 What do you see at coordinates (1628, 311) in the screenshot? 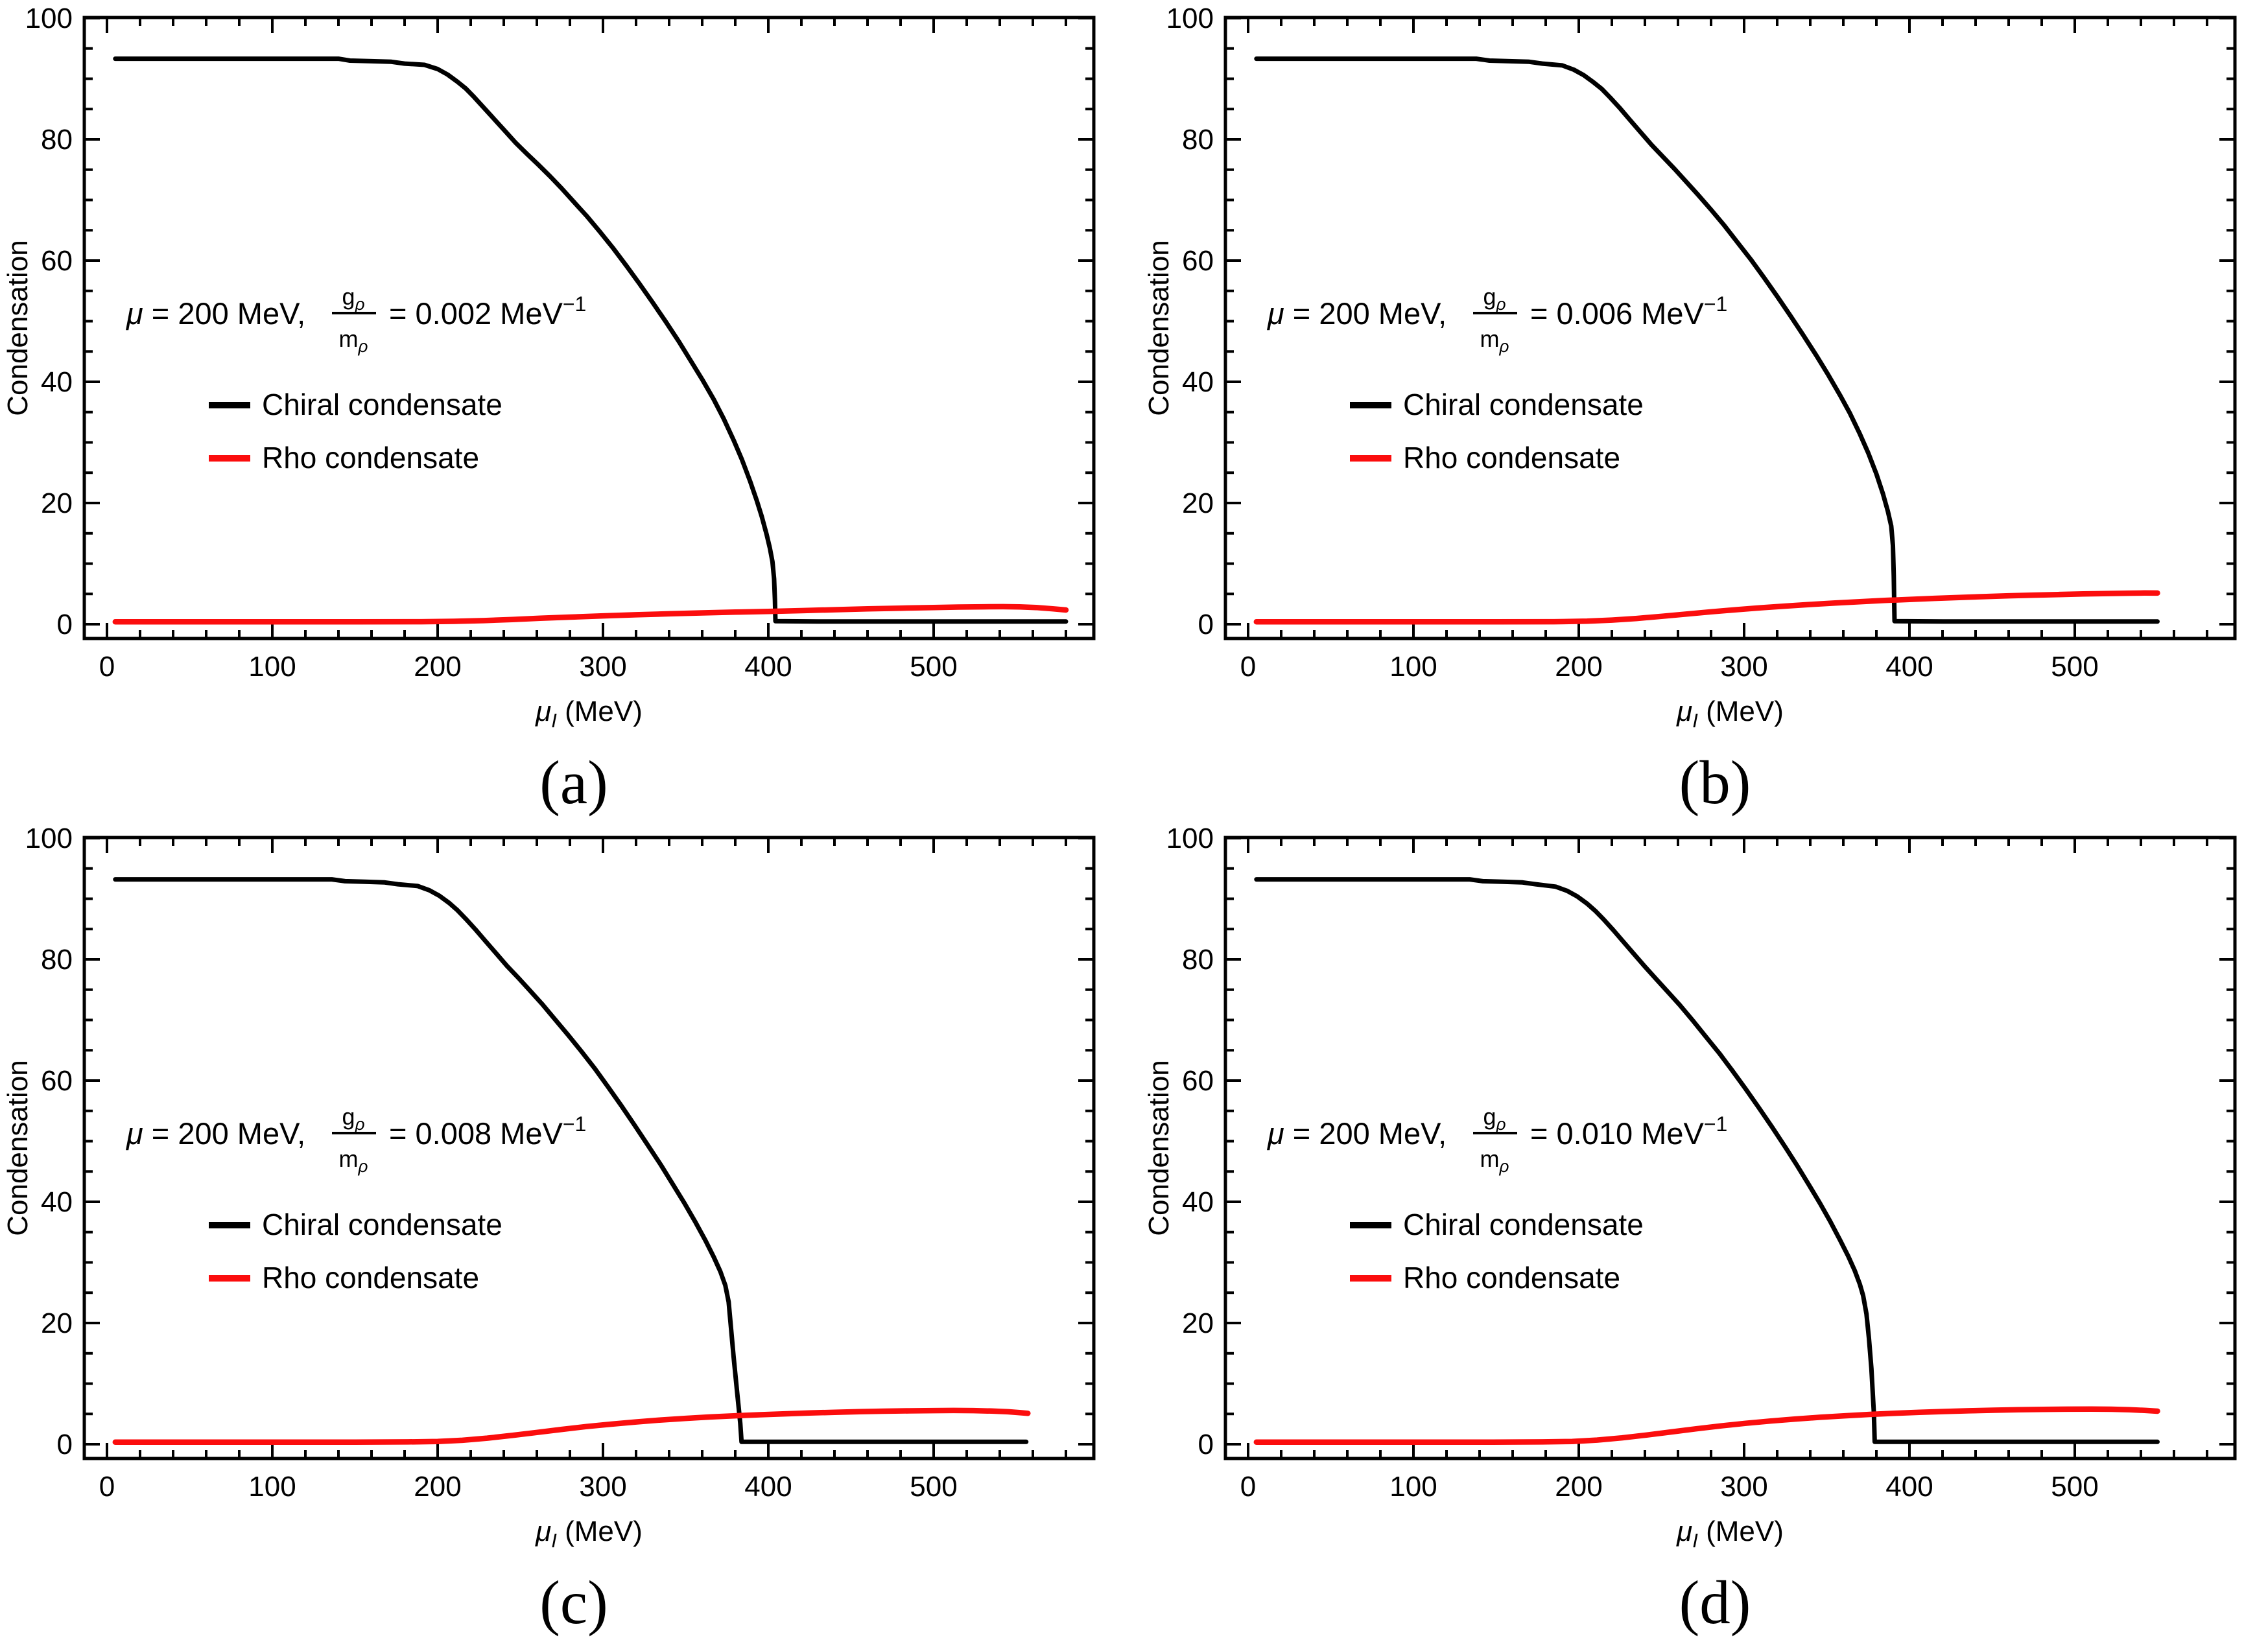
I see `annotation-value-text: = 0.006 MeV−1` at bounding box center [1628, 311].